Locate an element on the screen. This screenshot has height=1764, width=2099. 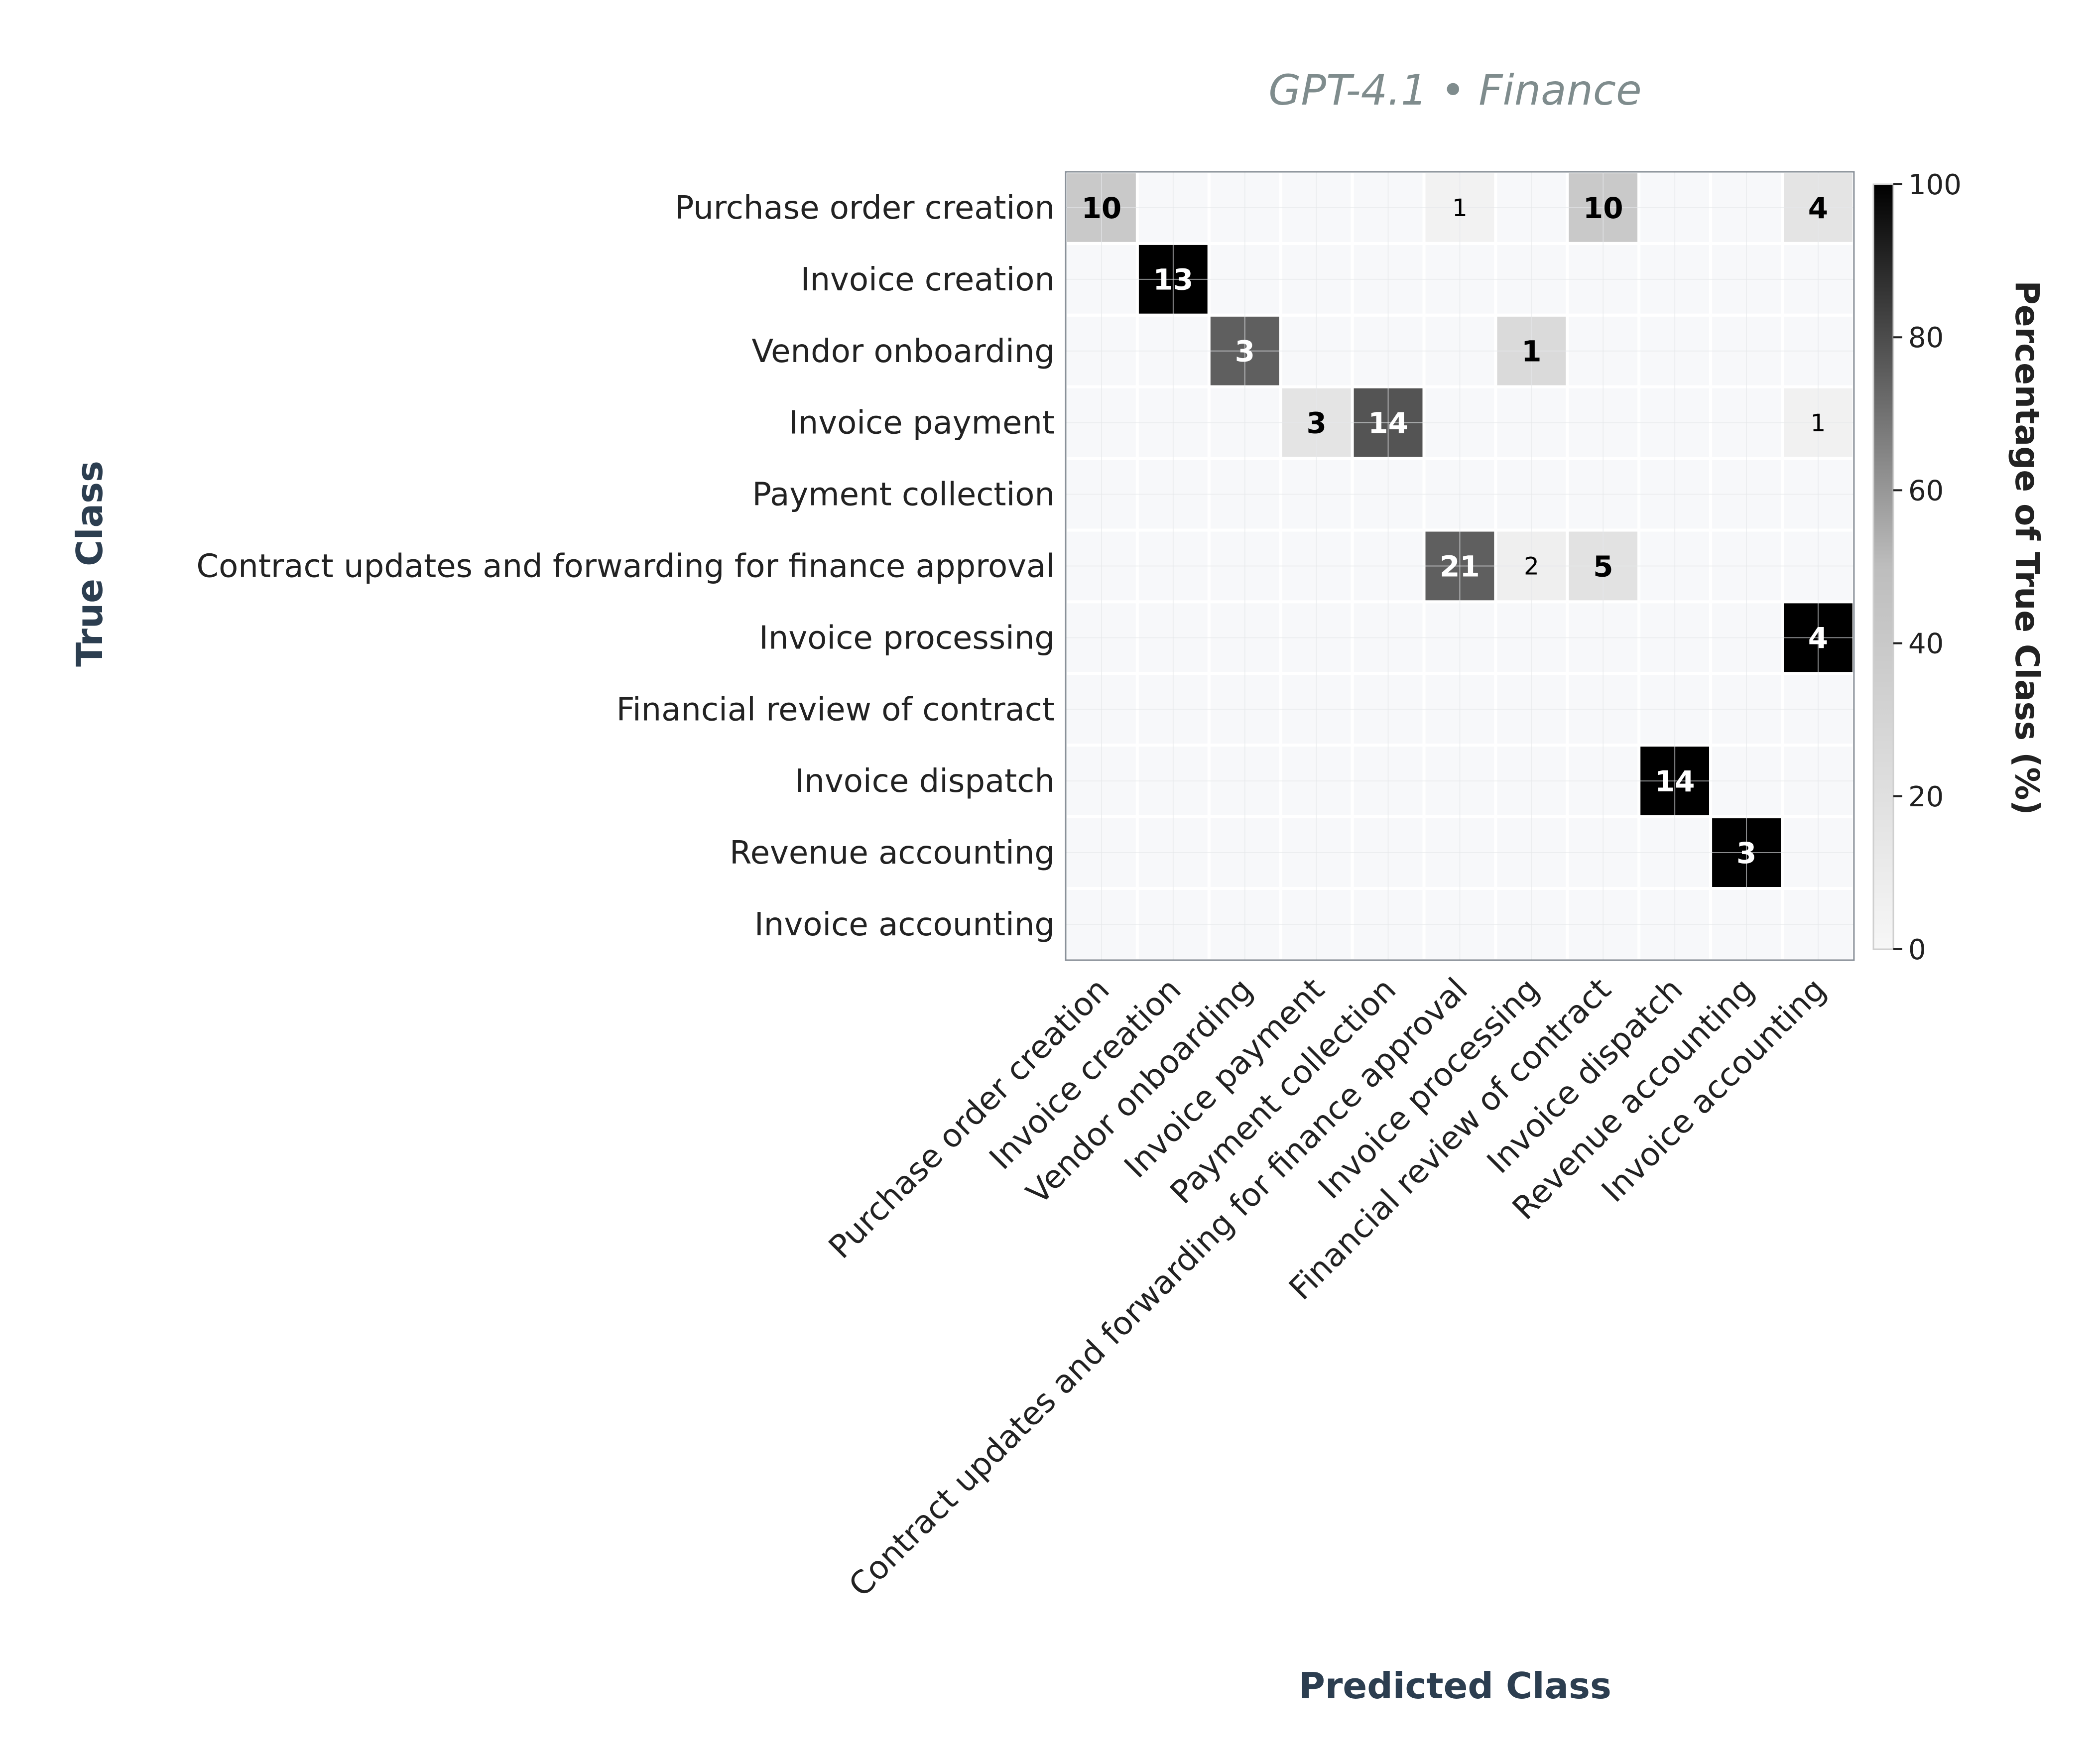
y-tick-label: Payment collection is located at coordinates (903, 495).